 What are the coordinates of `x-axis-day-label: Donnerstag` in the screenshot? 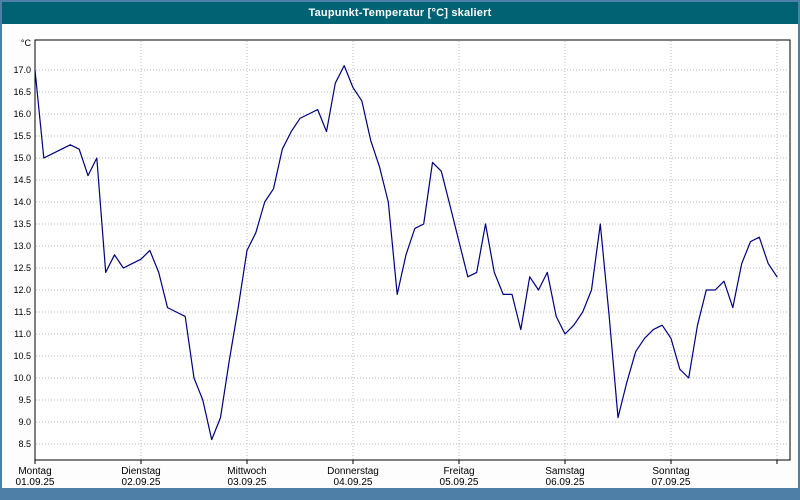 It's located at (353, 471).